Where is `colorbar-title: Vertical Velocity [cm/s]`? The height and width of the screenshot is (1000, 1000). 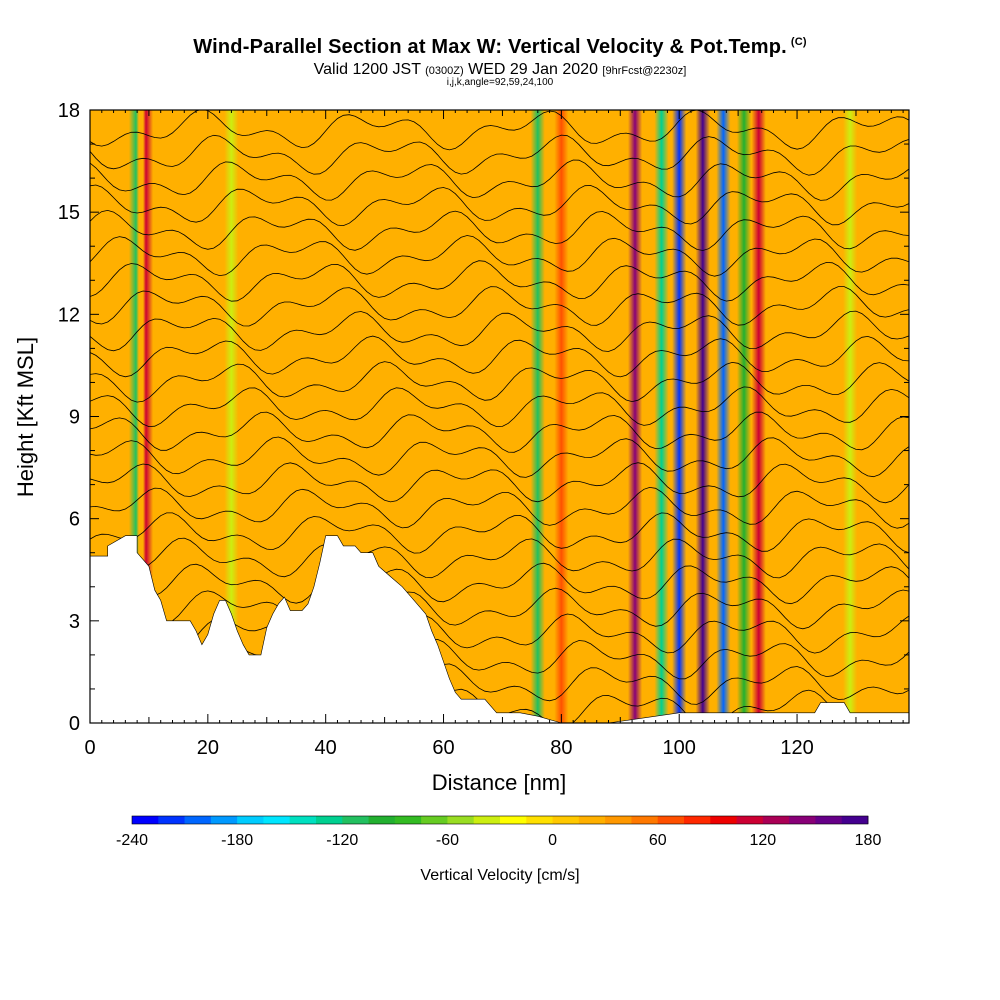 colorbar-title: Vertical Velocity [cm/s] is located at coordinates (499, 875).